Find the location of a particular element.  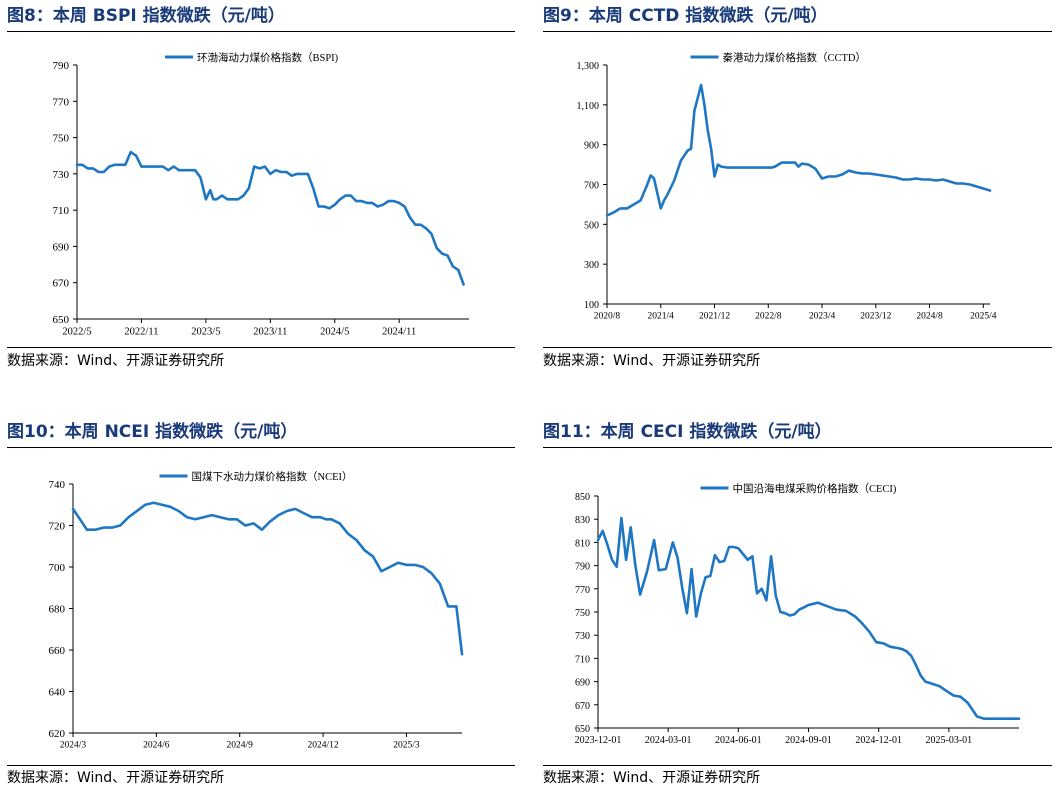

y-tick-label: 720 is located at coordinates (57, 527).